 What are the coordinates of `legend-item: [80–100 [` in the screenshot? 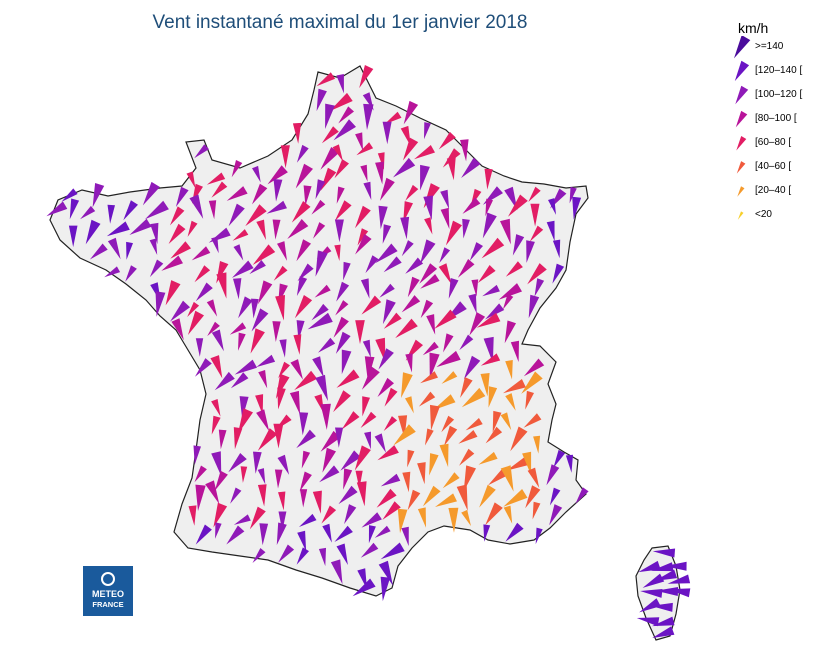 It's located at (768, 120).